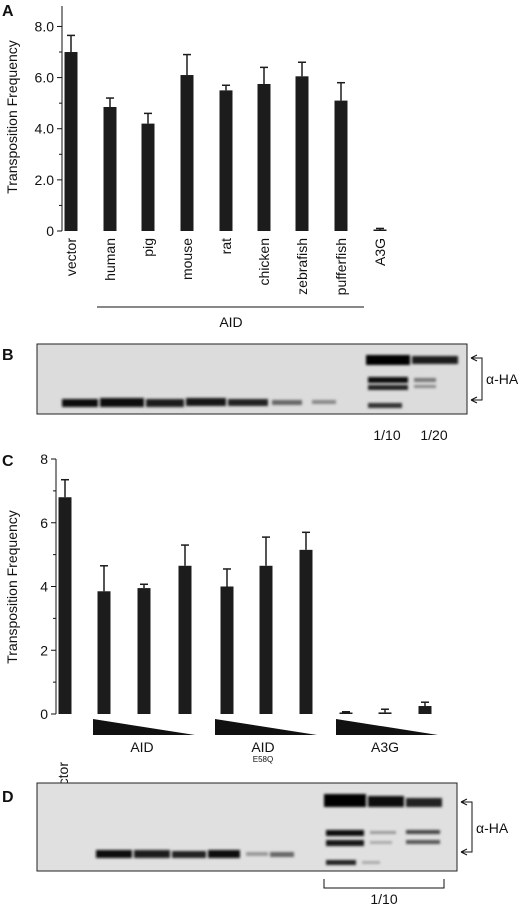 The height and width of the screenshot is (906, 520). I want to click on y-tick-label: 6.0, so click(45, 78).